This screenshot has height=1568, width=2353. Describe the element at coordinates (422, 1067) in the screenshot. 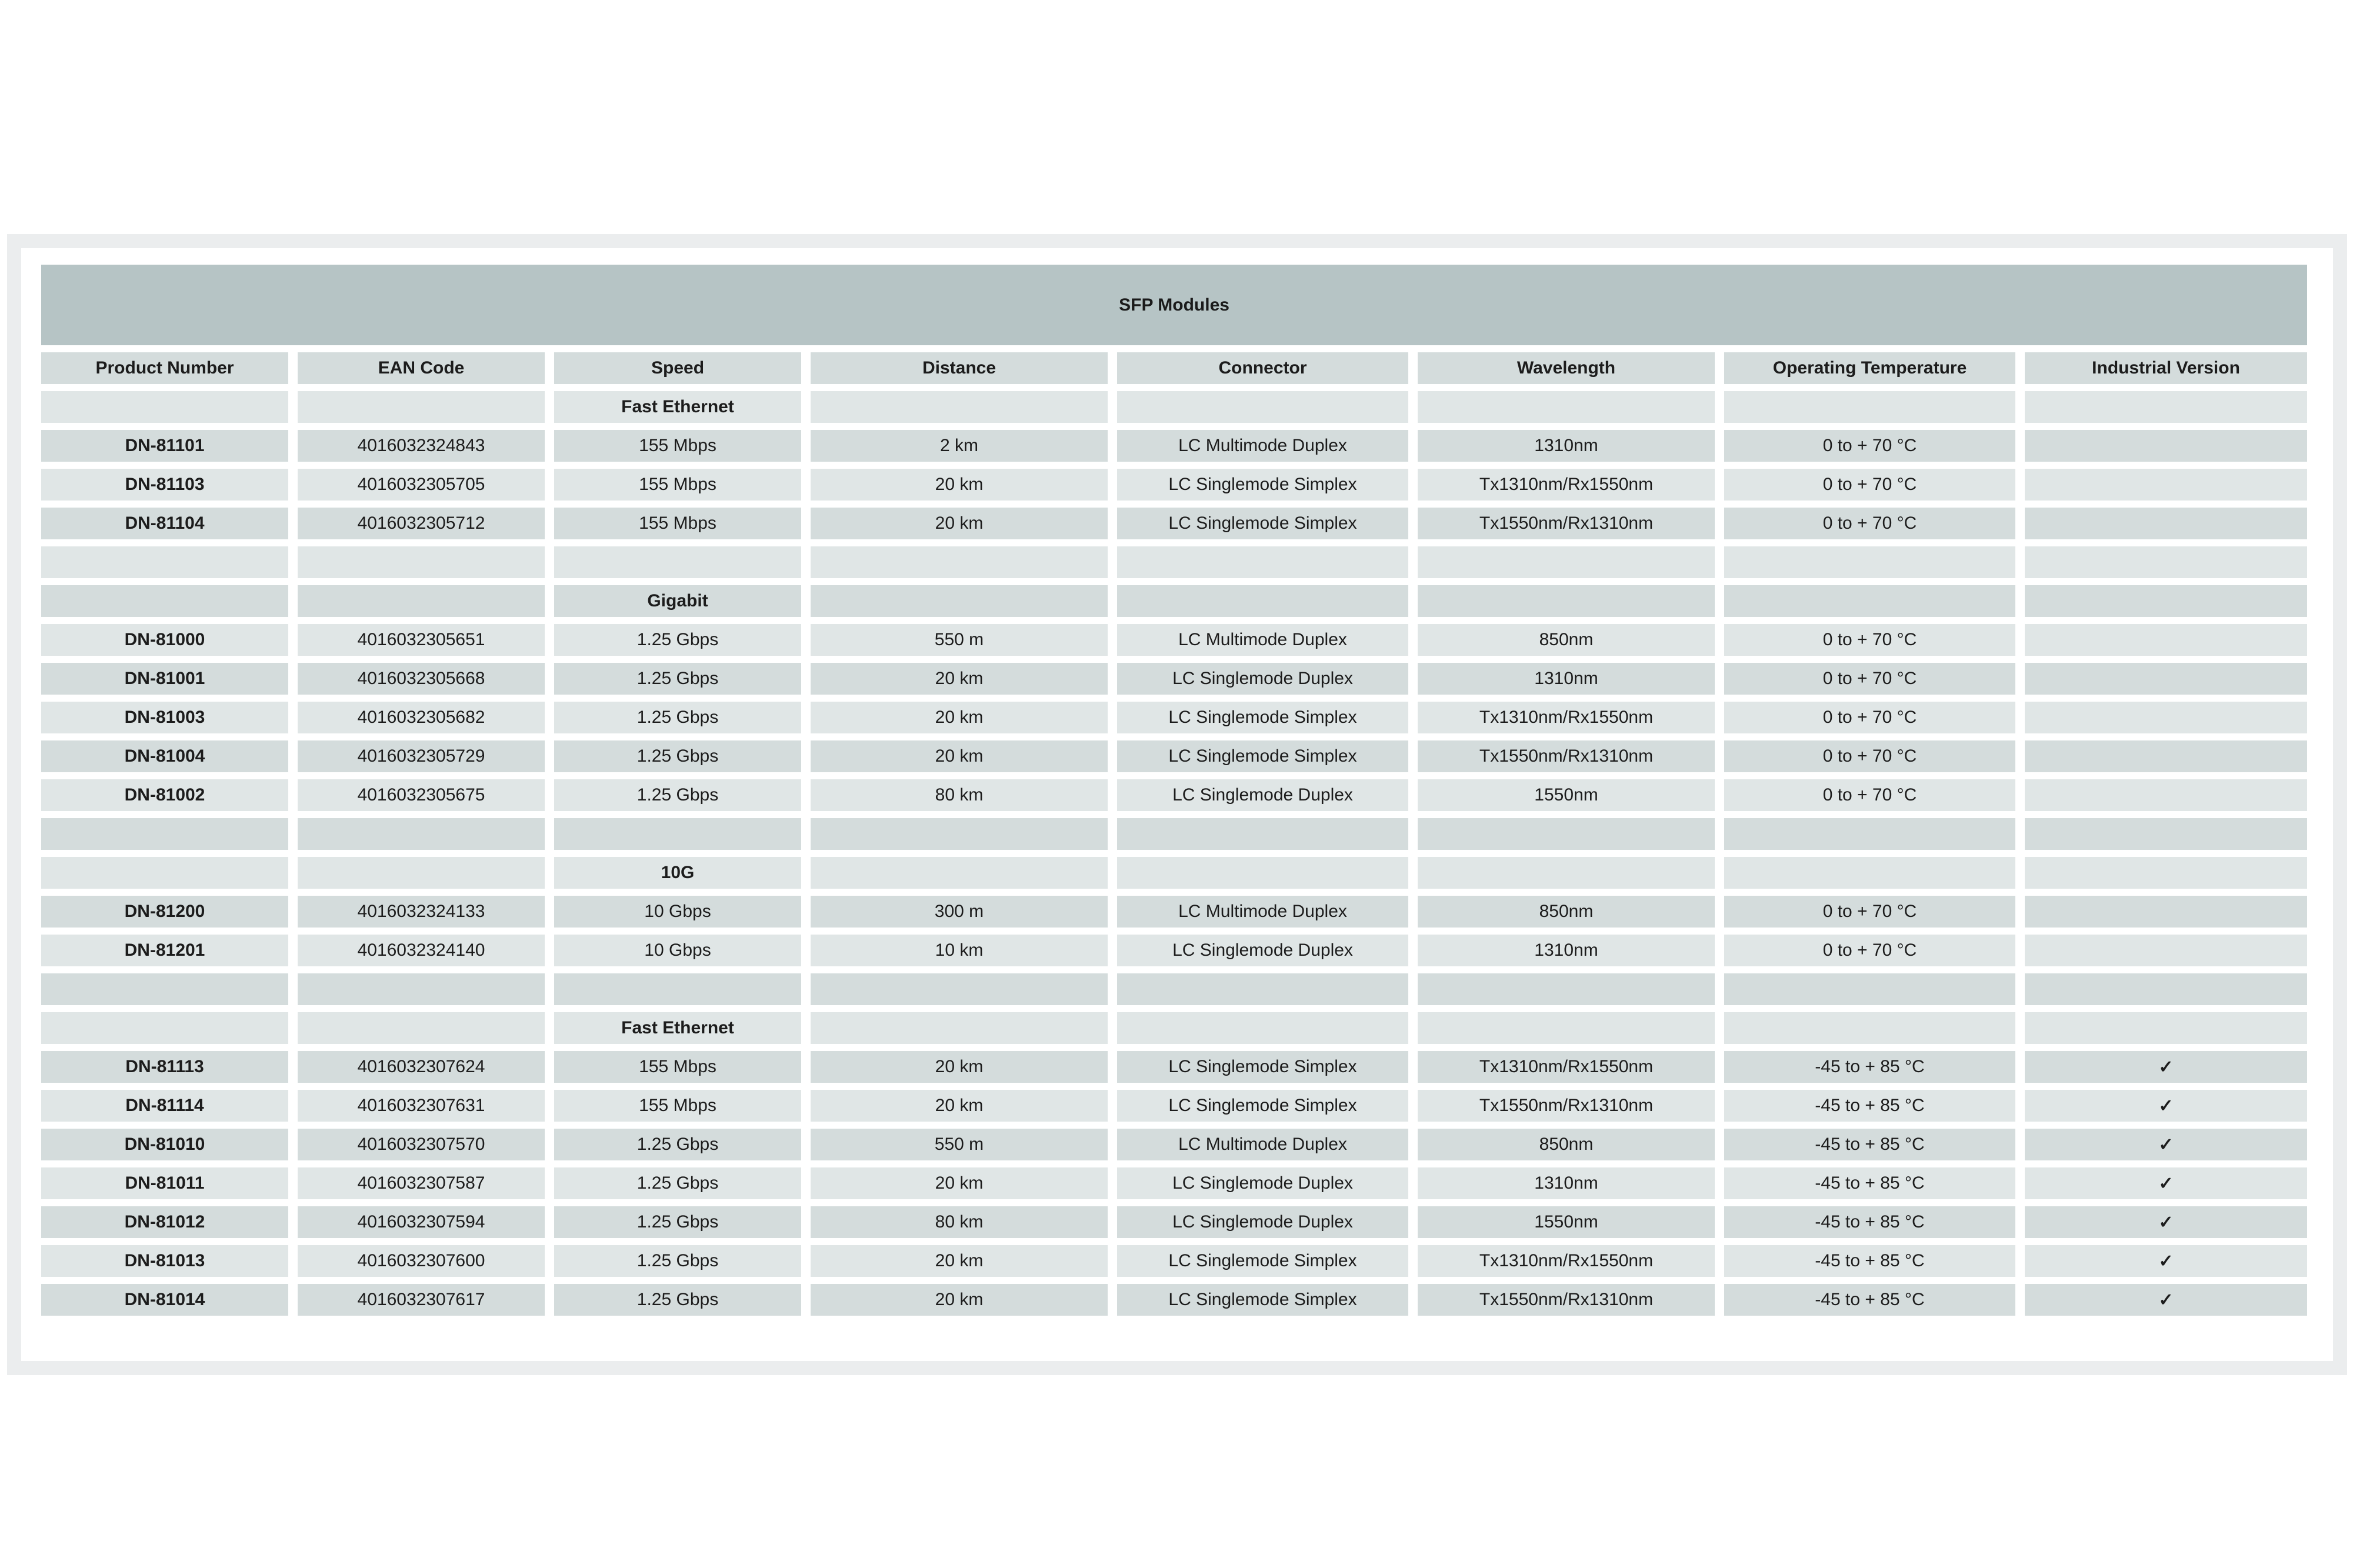

I see `cell-ean-code: 4016032307624` at that location.